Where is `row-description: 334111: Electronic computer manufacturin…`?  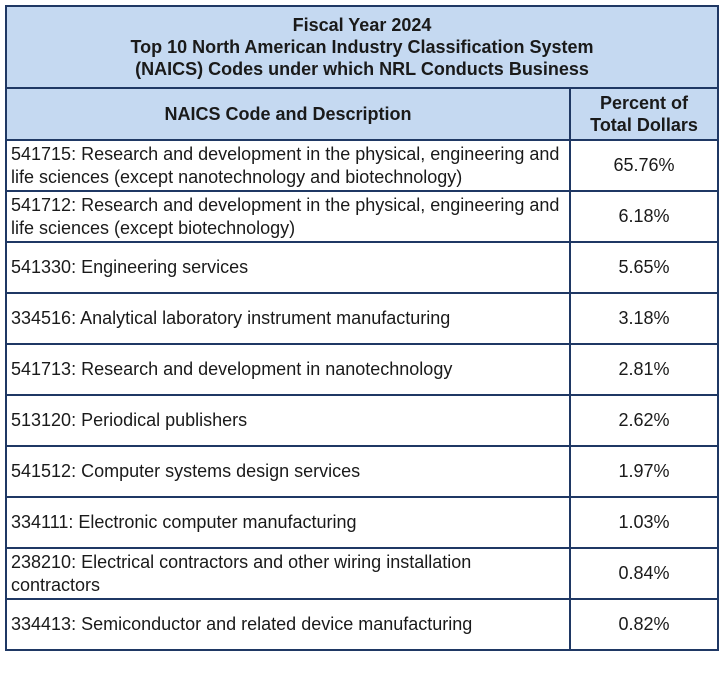 row-description: 334111: Electronic computer manufacturin… is located at coordinates (288, 522).